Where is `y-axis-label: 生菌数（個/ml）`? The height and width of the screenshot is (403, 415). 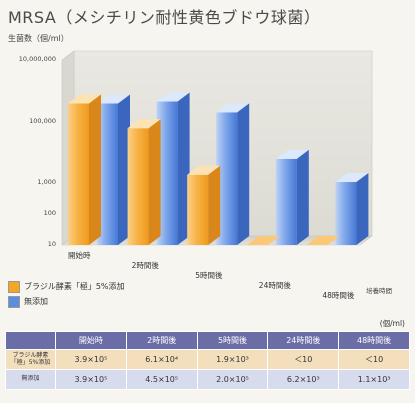
y-axis-label: 生菌数（個/ml） is located at coordinates (38, 38).